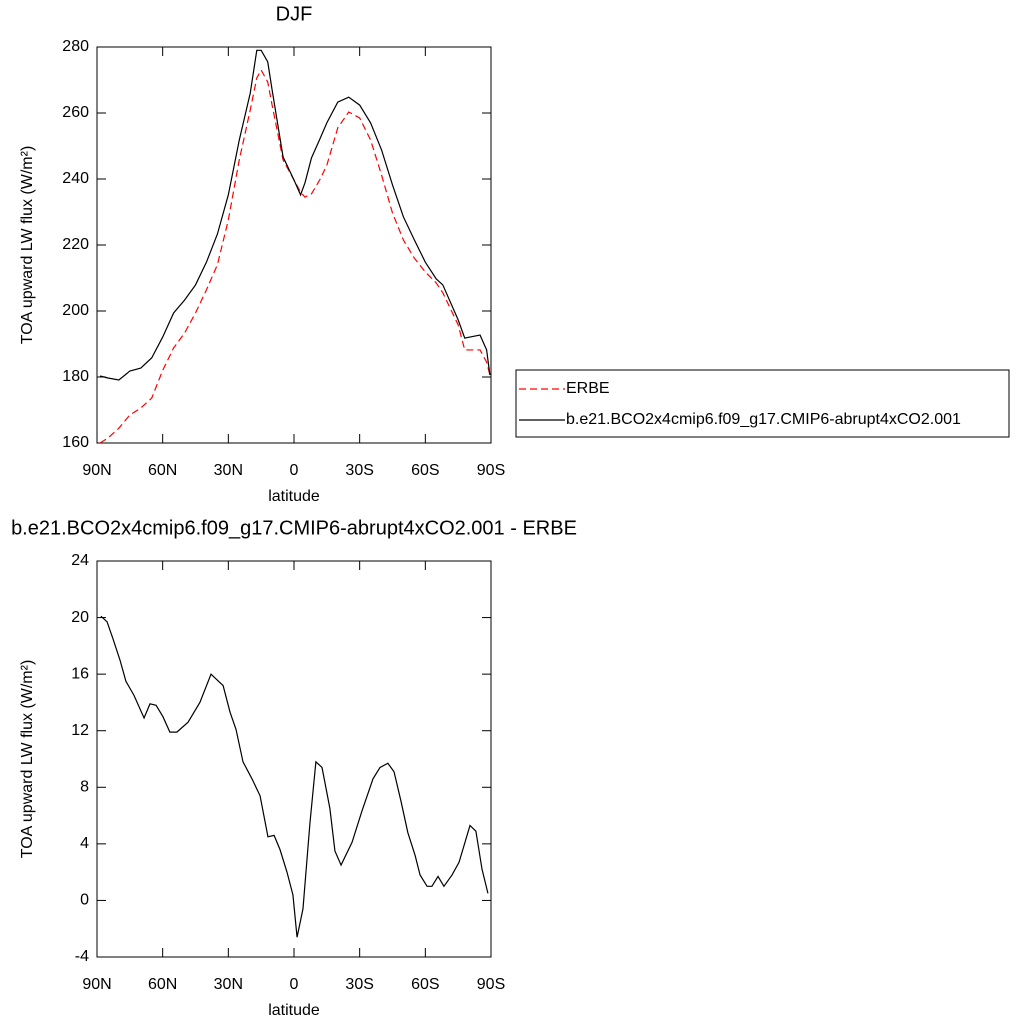  I want to click on y-tick-label: 16, so click(80, 673).